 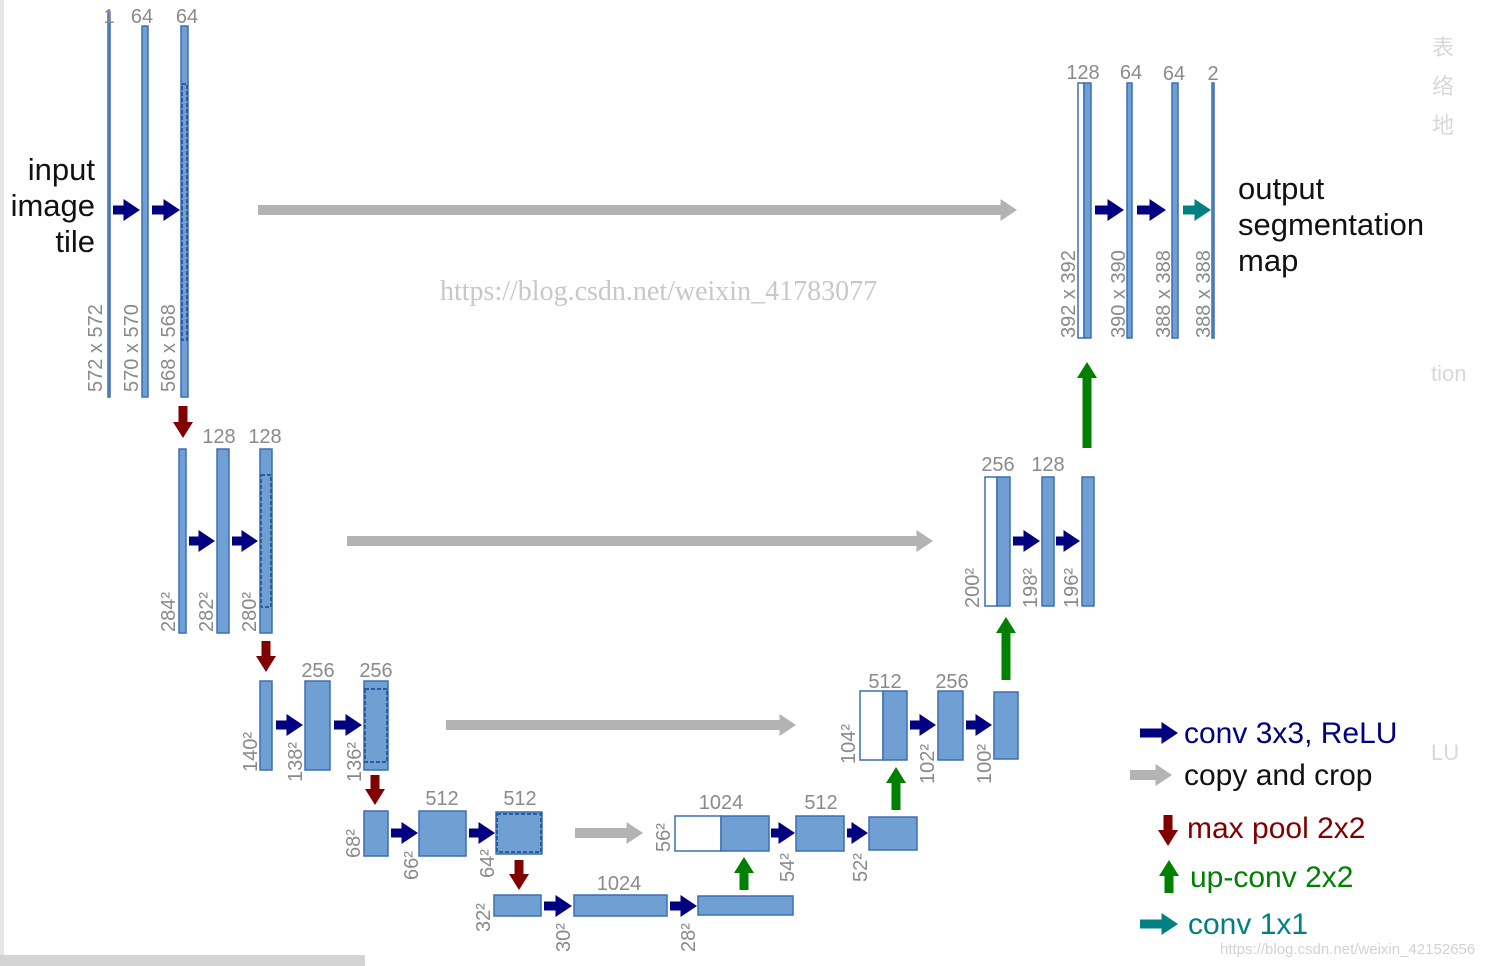 I want to click on legend-upconv-arrow-icon, so click(x=1169, y=876).